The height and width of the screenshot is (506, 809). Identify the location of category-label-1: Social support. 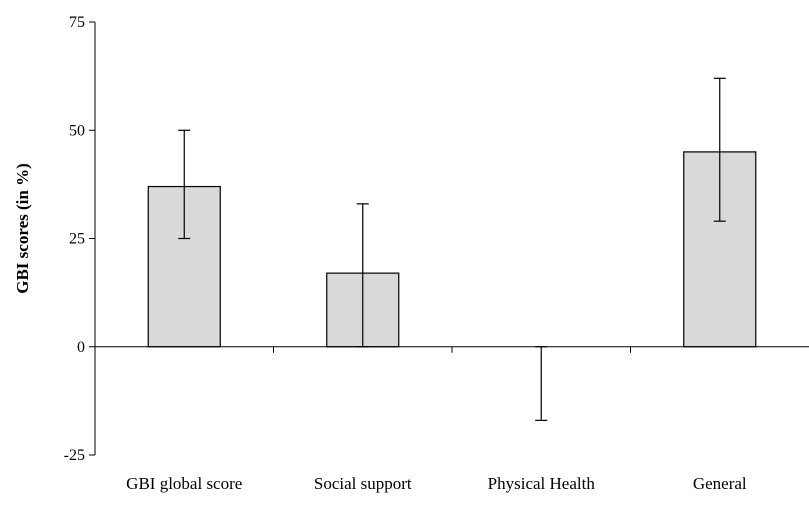
(363, 483).